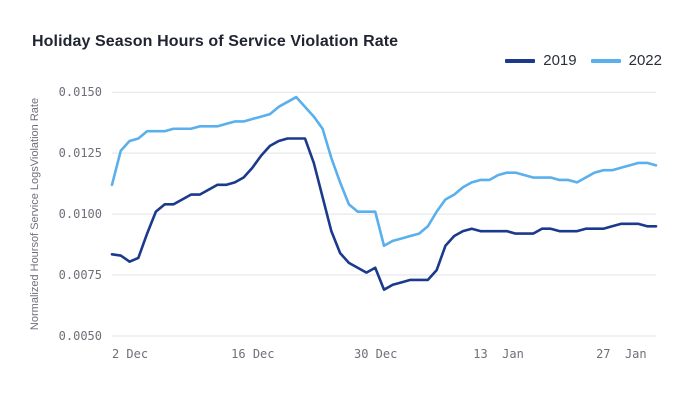 This screenshot has height=408, width=696. Describe the element at coordinates (80, 336) in the screenshot. I see `y-tick-label: 0.0050` at that location.